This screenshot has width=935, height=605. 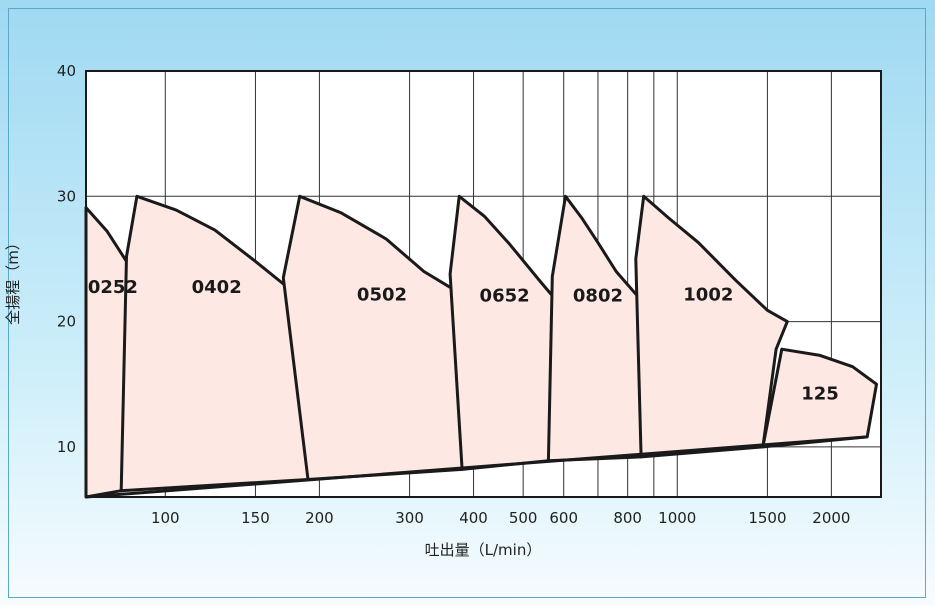 What do you see at coordinates (505, 296) in the screenshot?
I see `region-label-0652: 0652` at bounding box center [505, 296].